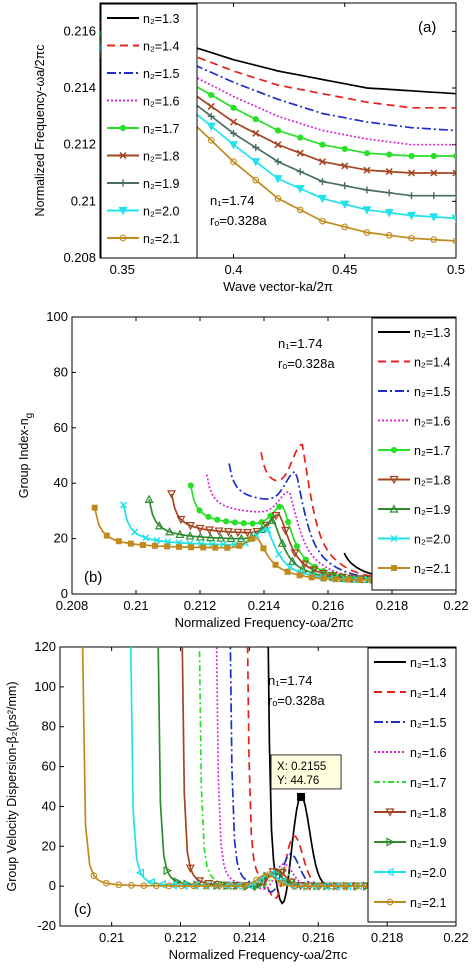 This screenshot has height=969, width=474. What do you see at coordinates (432, 569) in the screenshot?
I see `legend-entry: n₂=2.1` at bounding box center [432, 569].